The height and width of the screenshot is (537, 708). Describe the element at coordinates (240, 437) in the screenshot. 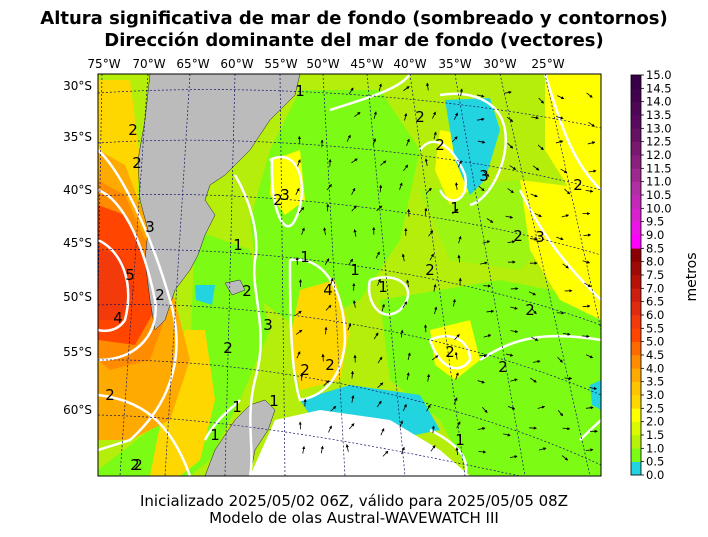

I see `land-antarctica` at that location.